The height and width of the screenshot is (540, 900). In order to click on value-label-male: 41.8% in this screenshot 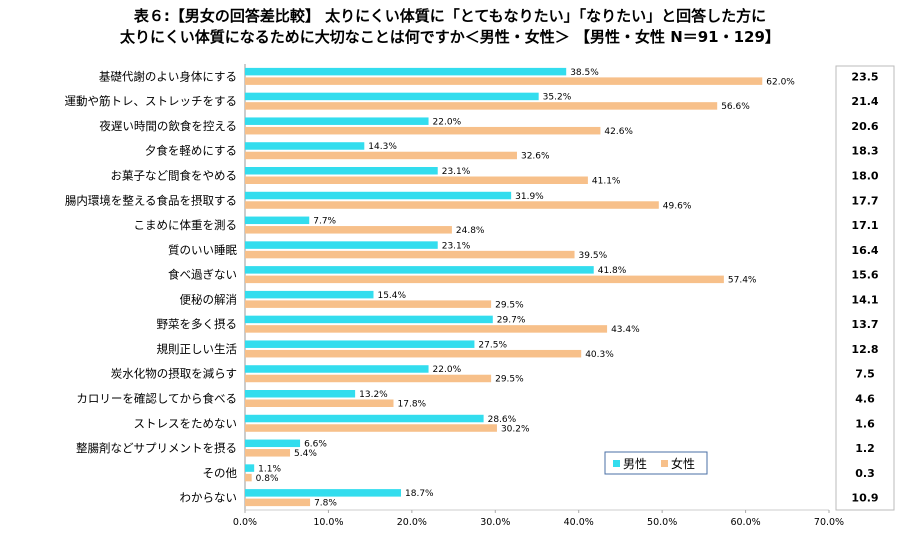, I will do `click(612, 271)`.